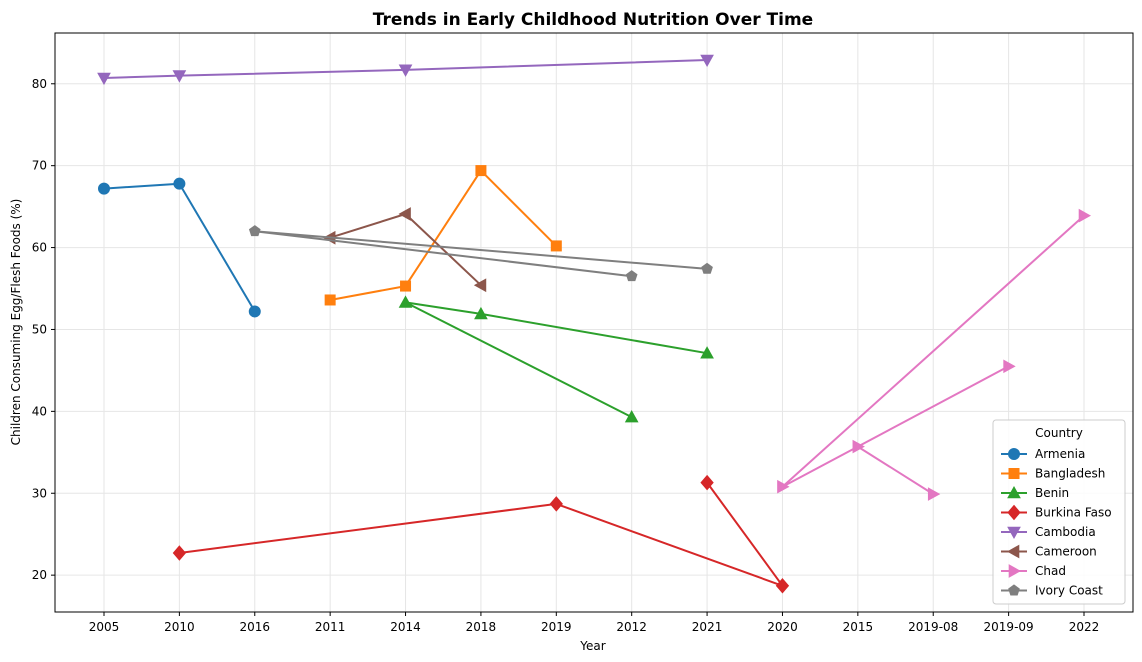 The height and width of the screenshot is (662, 1142). What do you see at coordinates (1009, 627) in the screenshot?
I see `x-tick-label: 2019-09` at bounding box center [1009, 627].